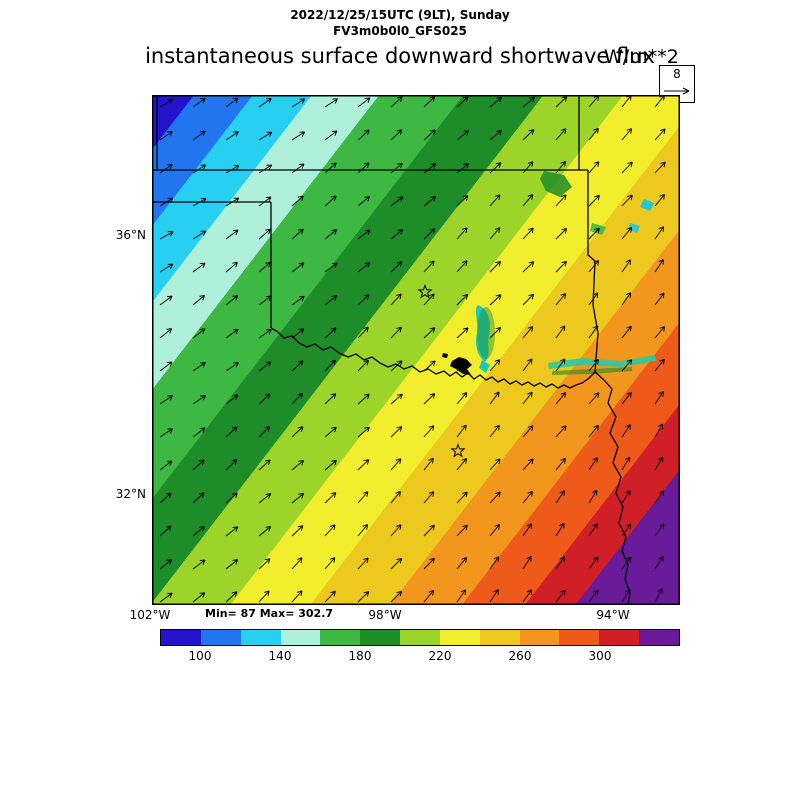 The width and height of the screenshot is (800, 800). Describe the element at coordinates (360, 656) in the screenshot. I see `colorbar-tick-label: 180` at that location.